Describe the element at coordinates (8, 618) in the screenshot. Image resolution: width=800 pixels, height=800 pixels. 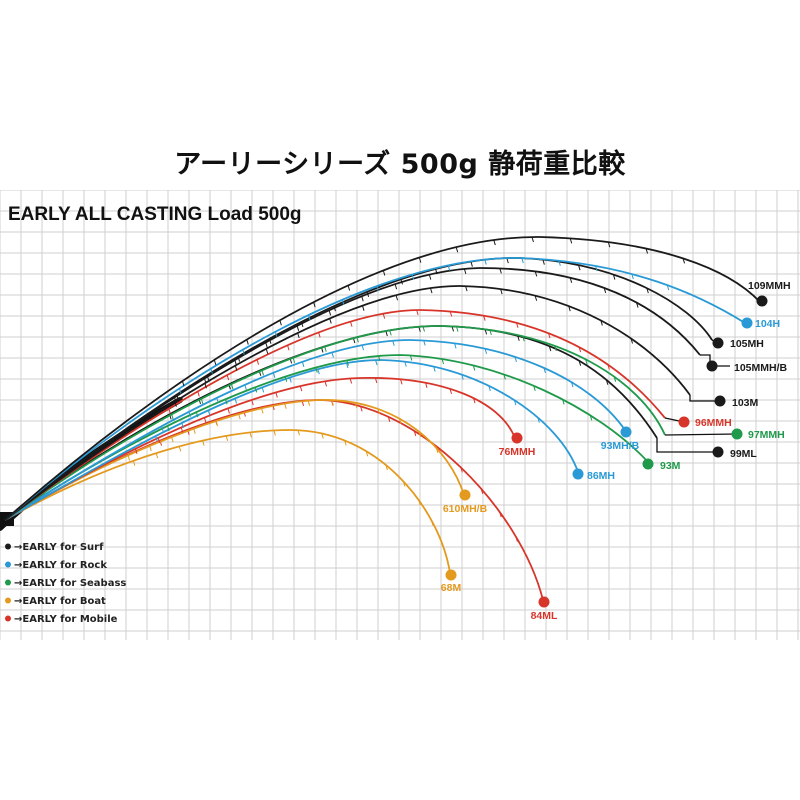
I see `legend-dot-mobile` at that location.